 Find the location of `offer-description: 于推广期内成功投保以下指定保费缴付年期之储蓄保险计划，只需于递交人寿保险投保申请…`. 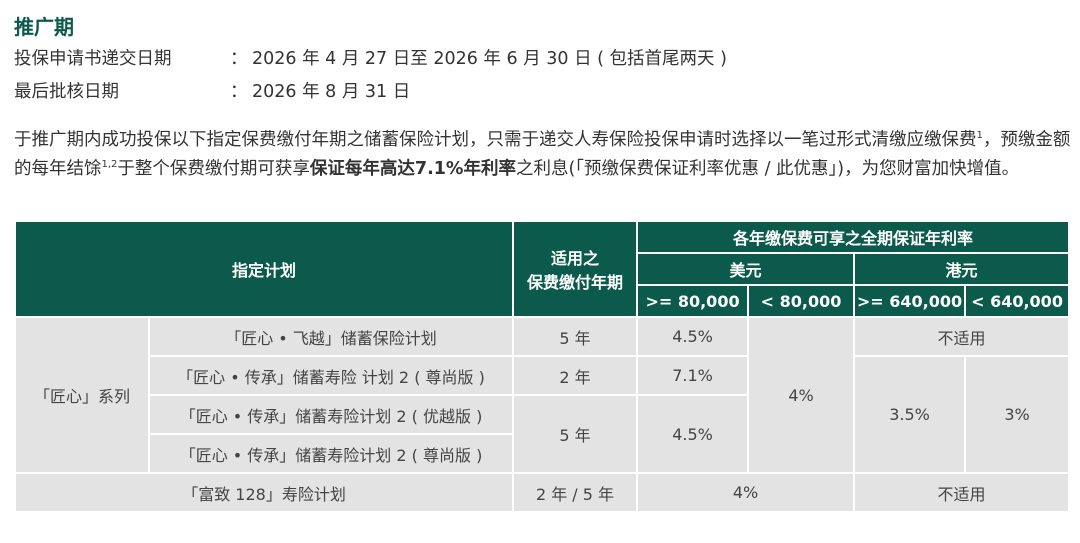

offer-description: 于推广期内成功投保以下指定保费缴付年期之储蓄保险计划，只需于递交人寿保险投保申请… is located at coordinates (544, 155).